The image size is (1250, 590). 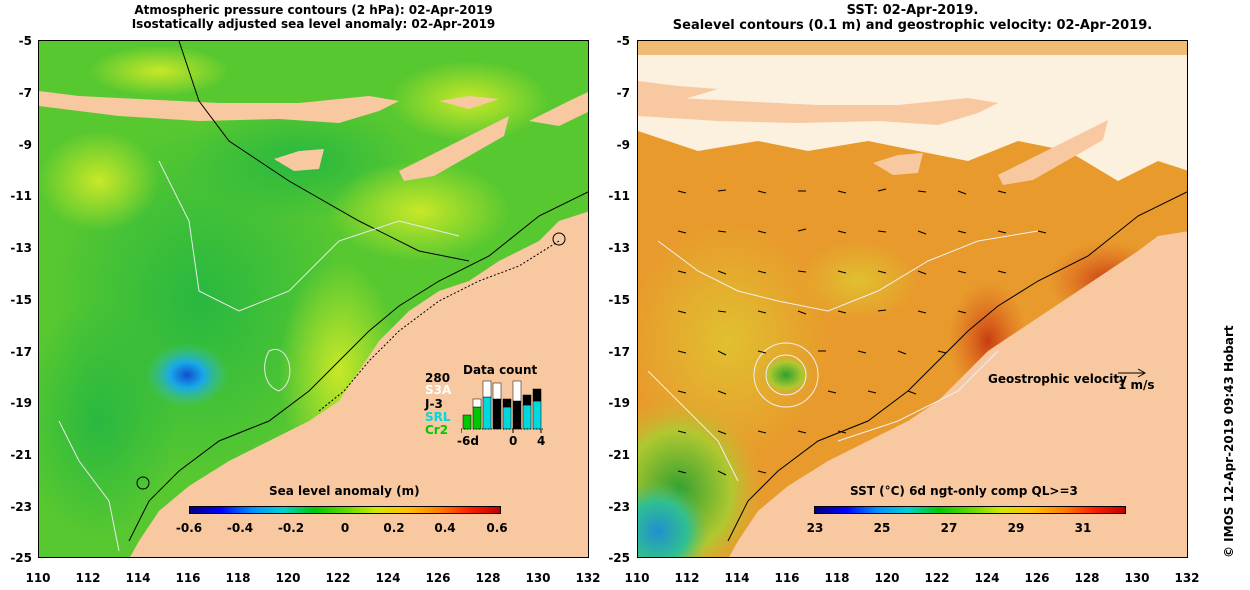 I want to click on right-xtick: 118, so click(x=837, y=578).